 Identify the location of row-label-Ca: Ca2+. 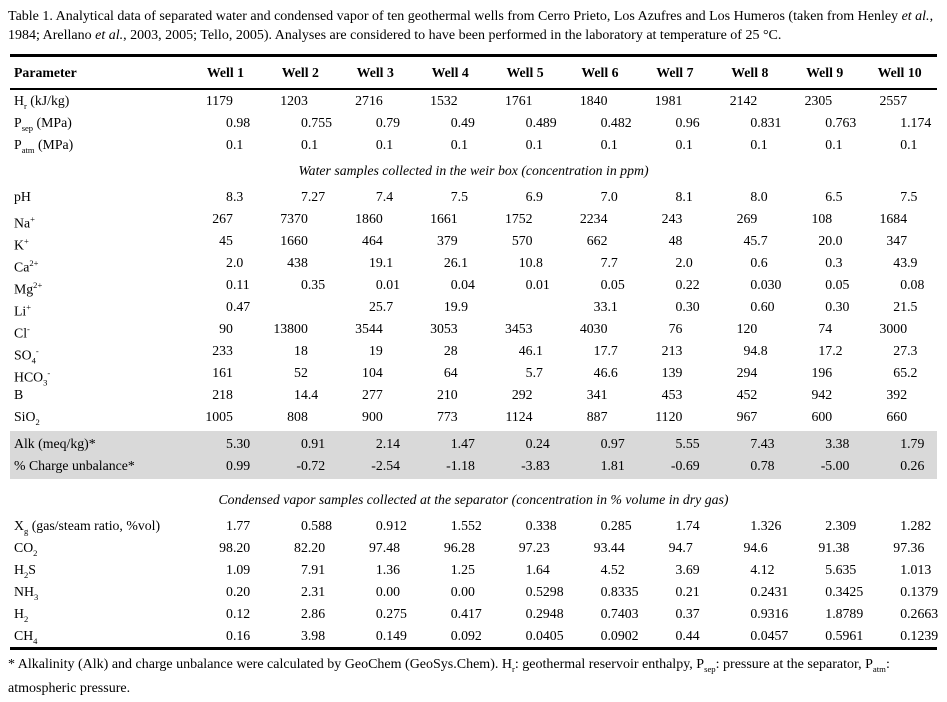
(26, 266).